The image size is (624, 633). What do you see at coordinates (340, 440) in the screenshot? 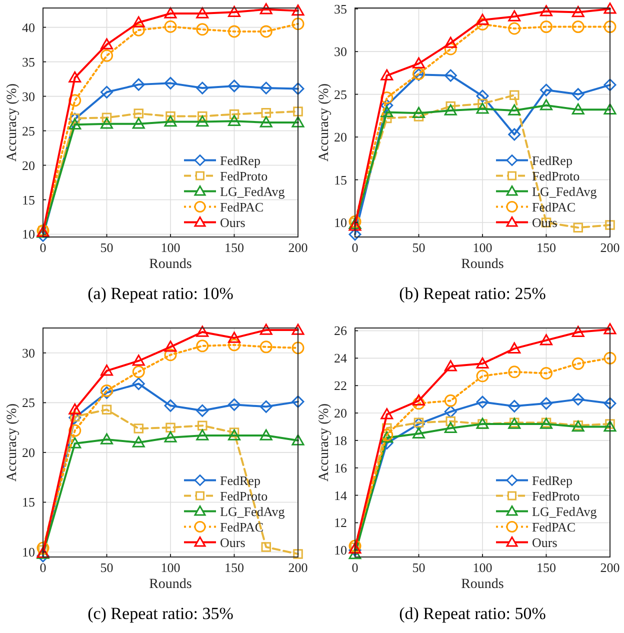
I see `y-tick-label: 18` at bounding box center [340, 440].